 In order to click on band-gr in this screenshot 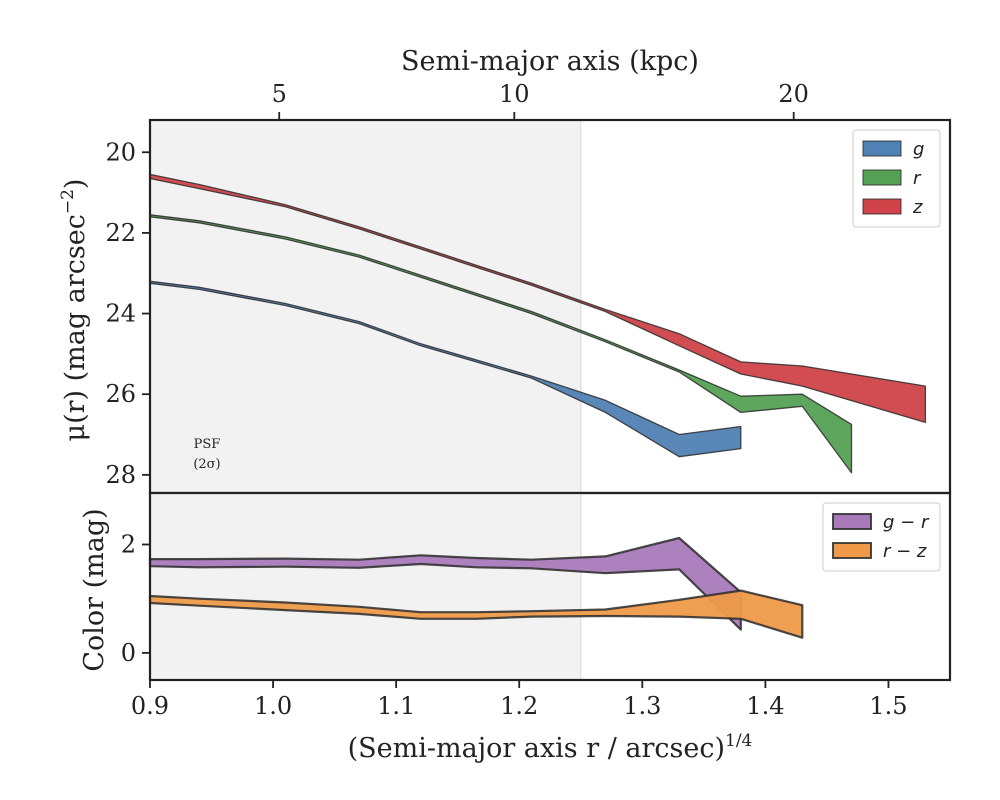, I will do `click(445, 583)`.